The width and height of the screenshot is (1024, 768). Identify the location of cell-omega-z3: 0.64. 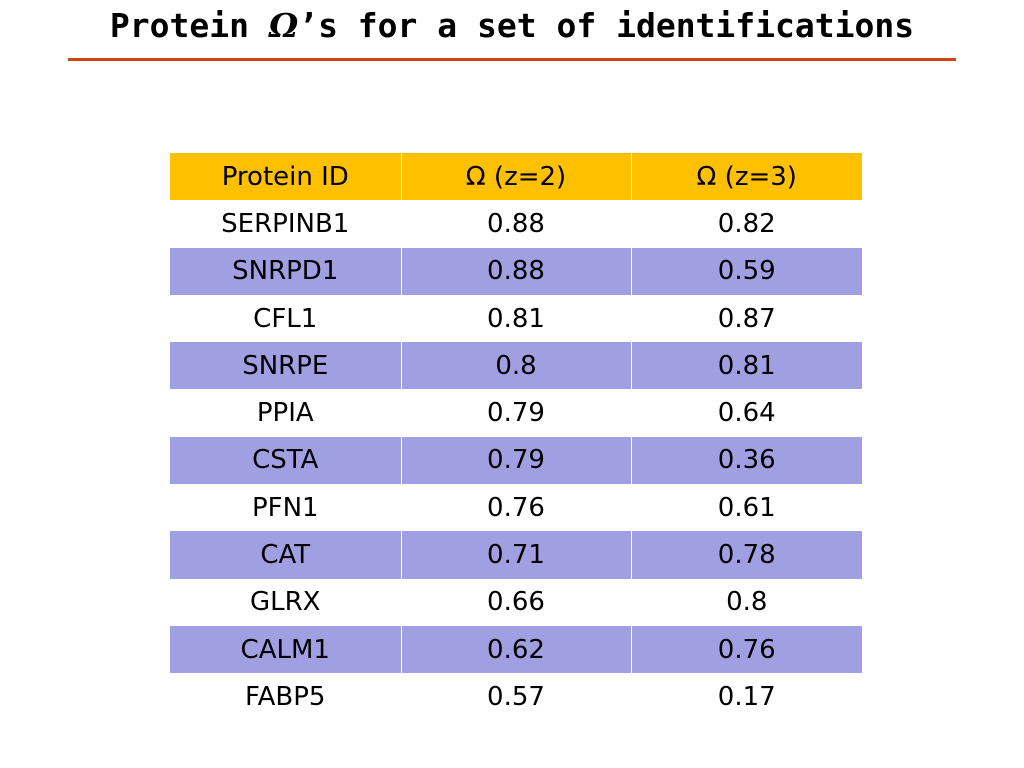
(746, 413).